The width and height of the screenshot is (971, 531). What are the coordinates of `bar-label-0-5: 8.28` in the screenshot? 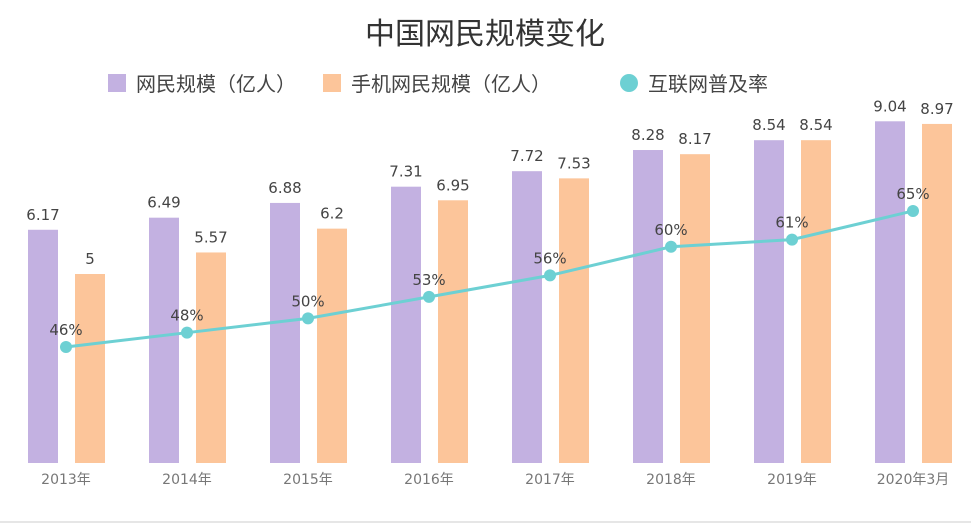 It's located at (647, 135).